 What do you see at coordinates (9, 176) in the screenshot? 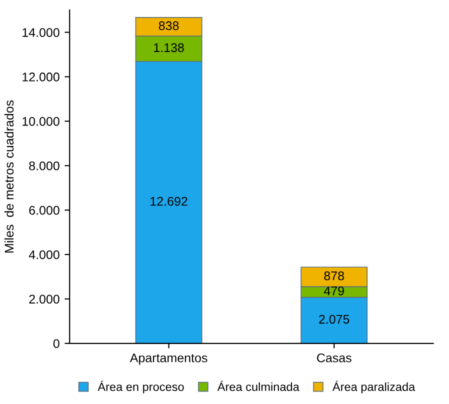
I see `y-axis-title: Miles de metros cuadrados` at bounding box center [9, 176].